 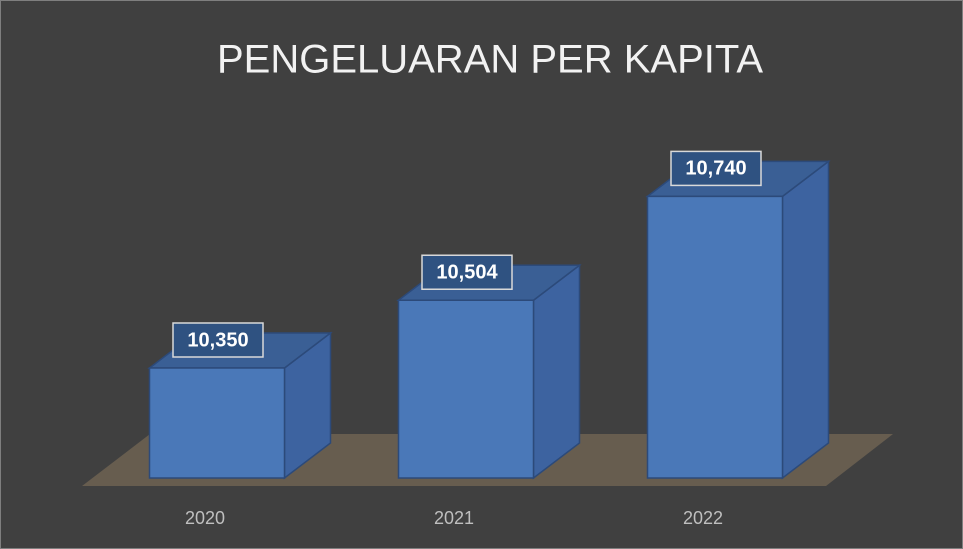 What do you see at coordinates (454, 518) in the screenshot?
I see `x-tick-label: 2021` at bounding box center [454, 518].